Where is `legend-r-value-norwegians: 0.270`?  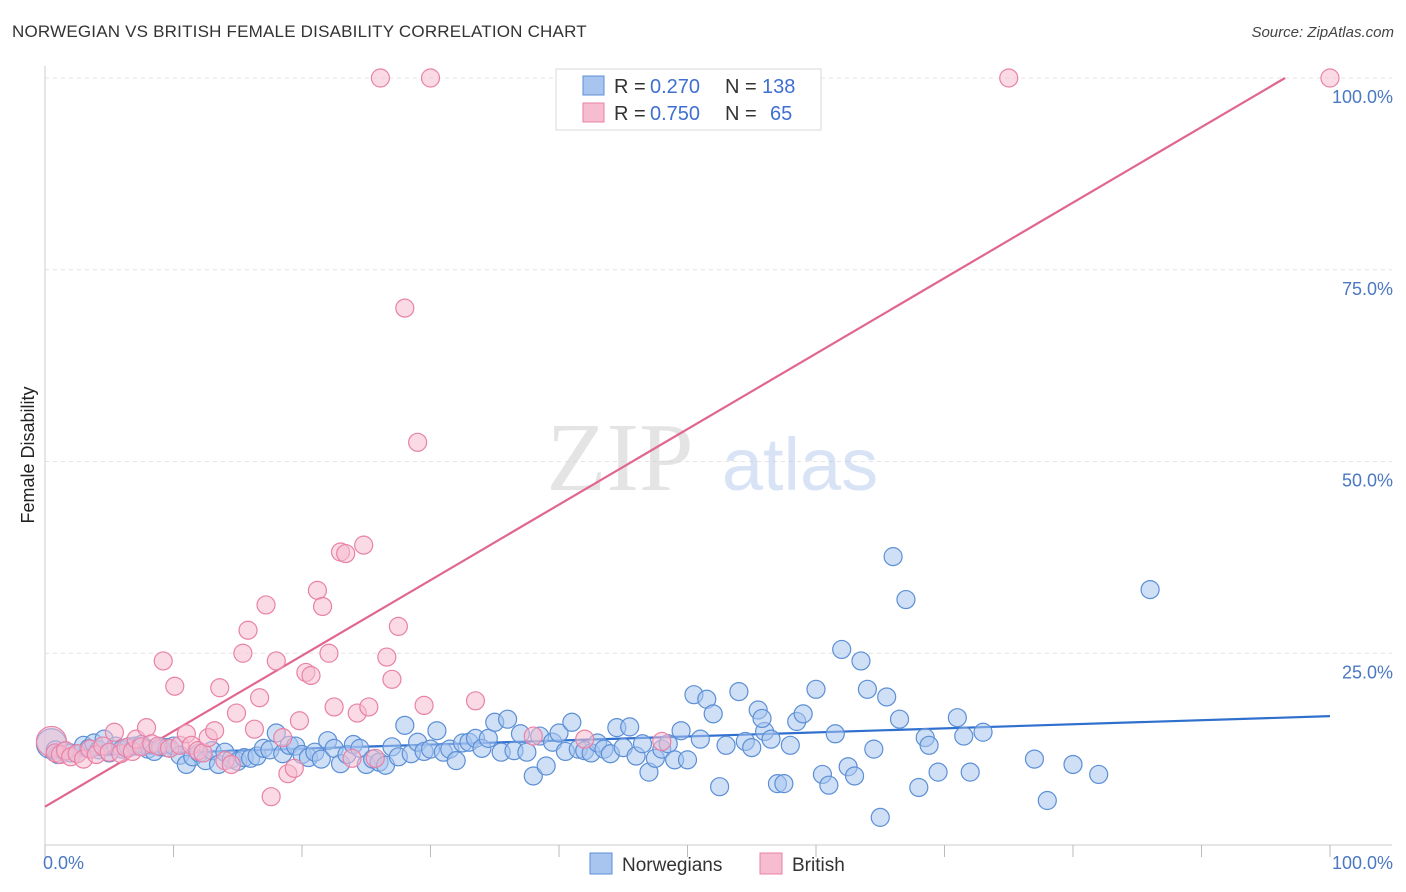
legend-r-value-norwegians: 0.270 is located at coordinates (675, 87).